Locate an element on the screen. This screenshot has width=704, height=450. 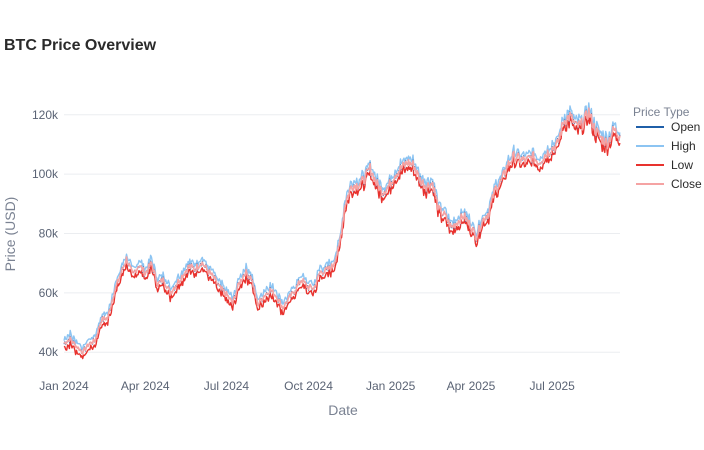
legend-label-high: High is located at coordinates (683, 146).